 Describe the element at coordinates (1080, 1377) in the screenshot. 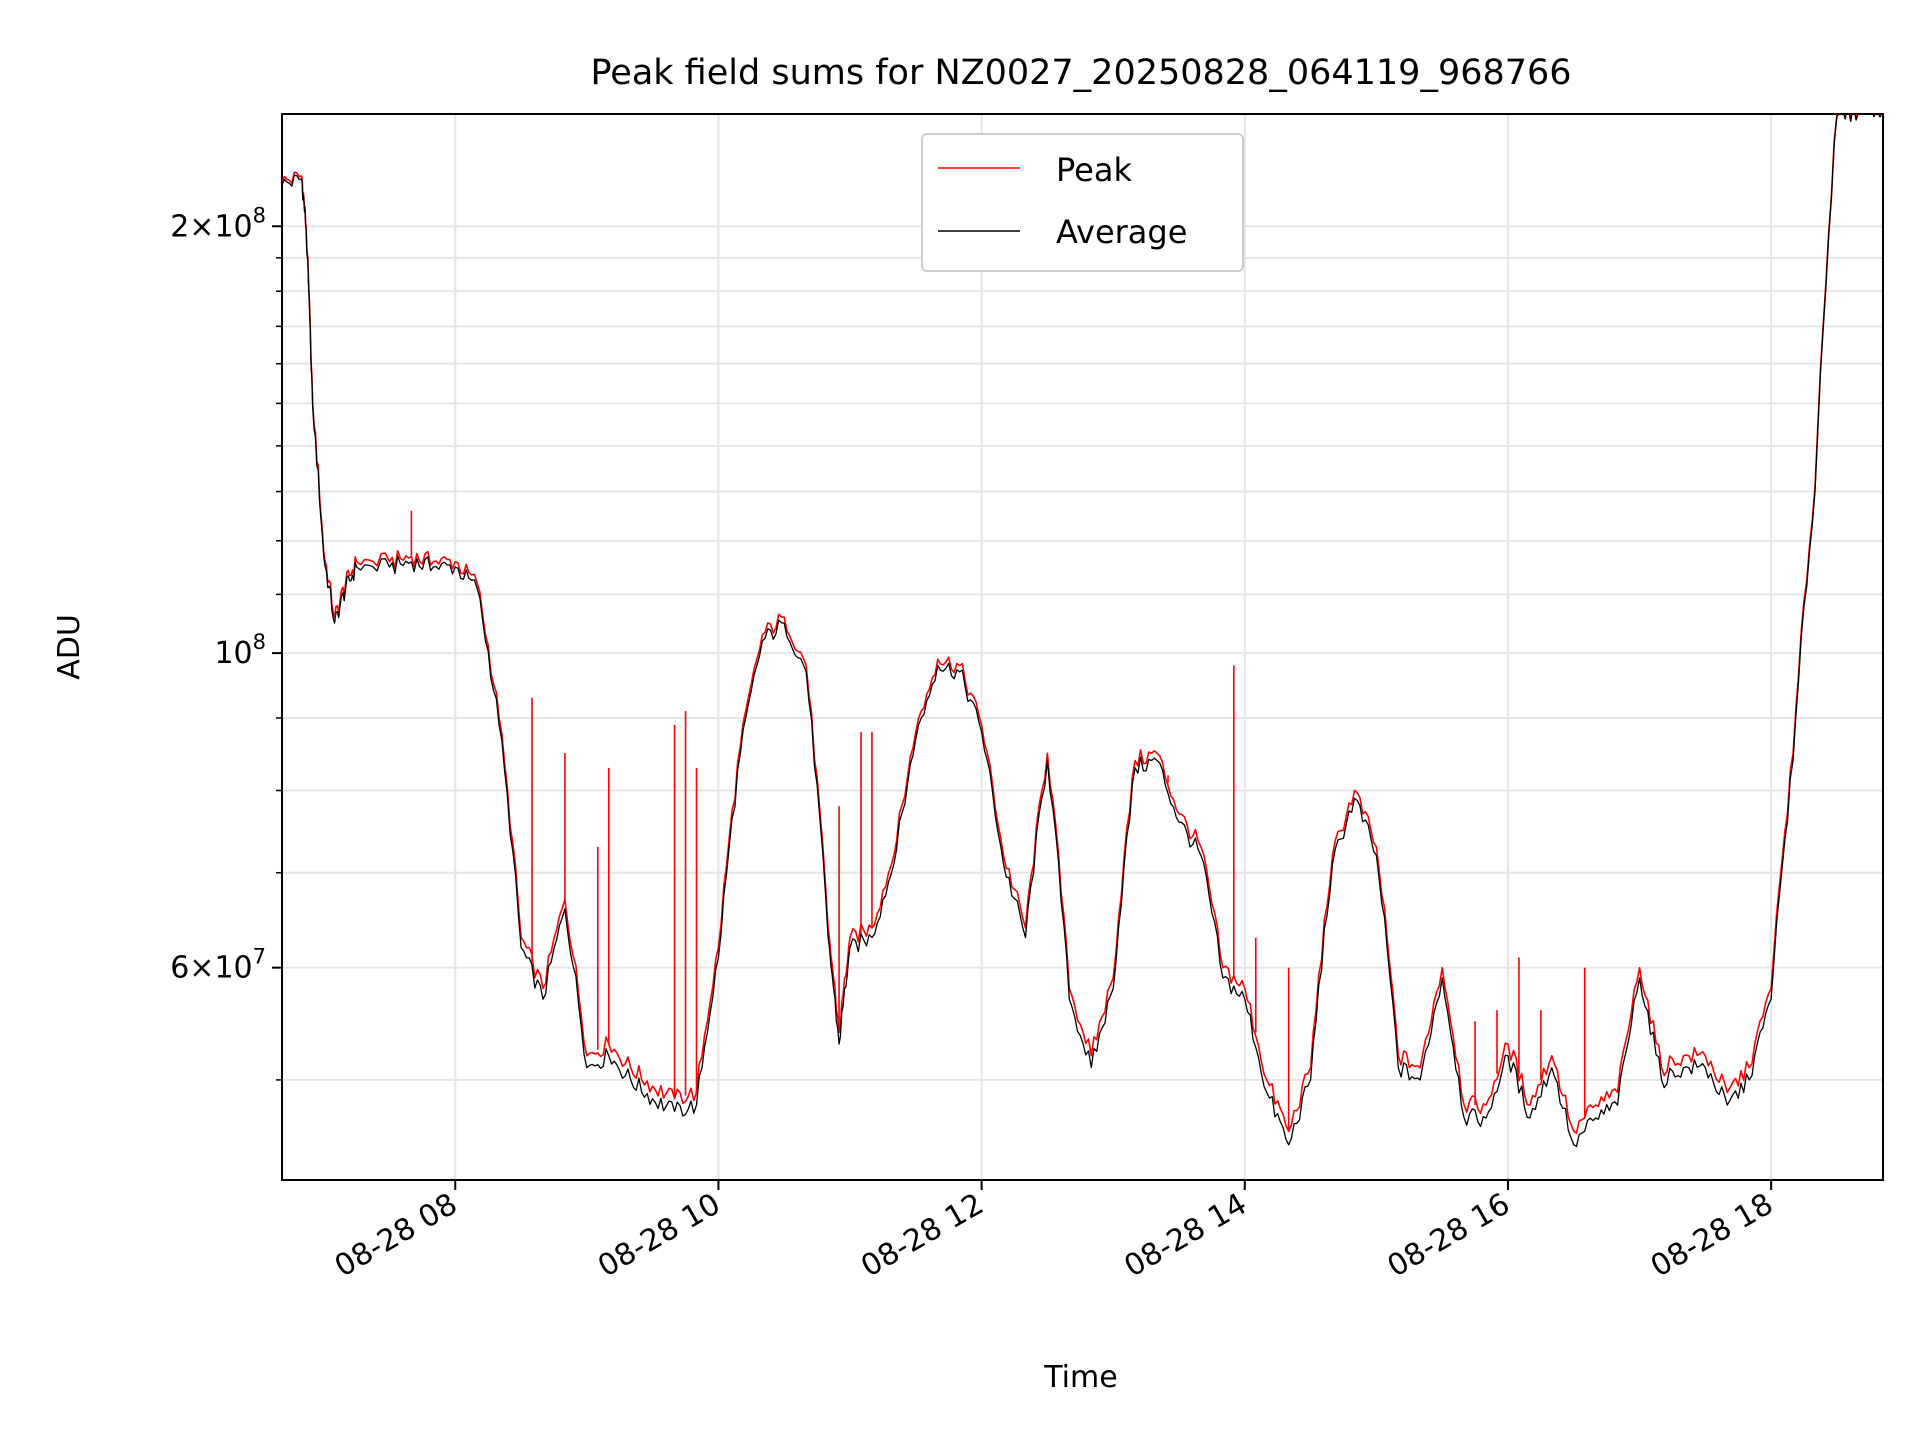

I see `x-axis-label: Time` at that location.